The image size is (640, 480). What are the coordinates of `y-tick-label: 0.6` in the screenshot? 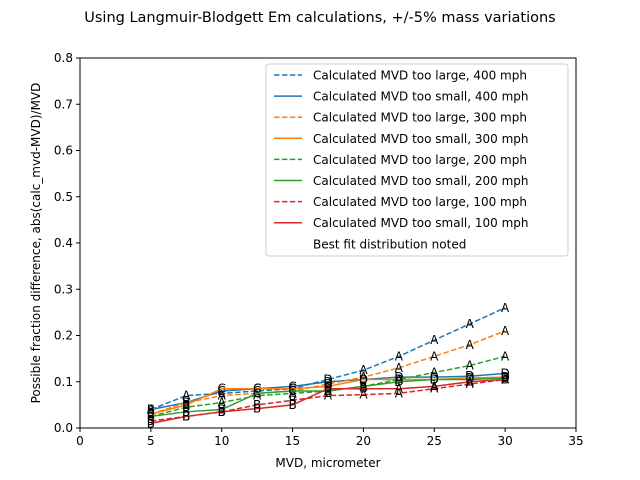 It's located at (63, 151).